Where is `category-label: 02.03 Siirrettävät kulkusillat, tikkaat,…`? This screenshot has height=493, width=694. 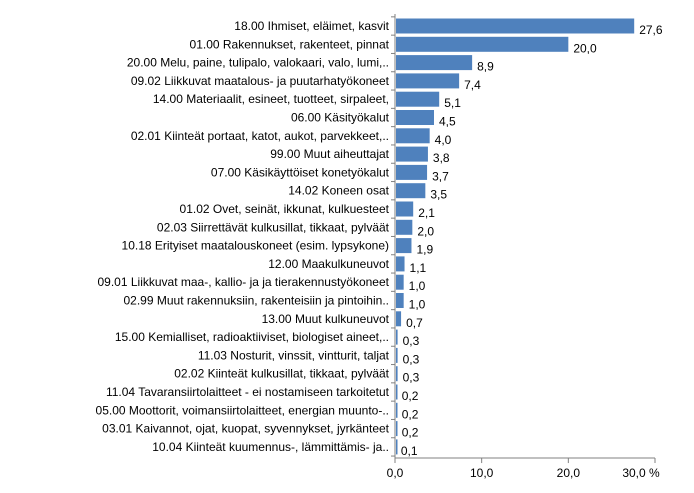
category-label: 02.03 Siirrettävät kulkusillat, tikkaat,… is located at coordinates (273, 227).